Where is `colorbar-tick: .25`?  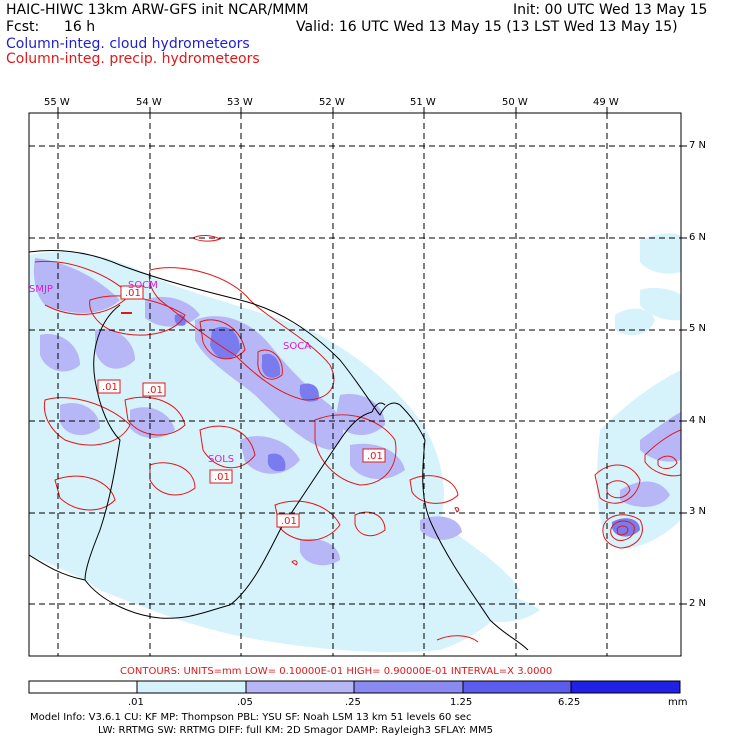 colorbar-tick: .25 is located at coordinates (353, 702).